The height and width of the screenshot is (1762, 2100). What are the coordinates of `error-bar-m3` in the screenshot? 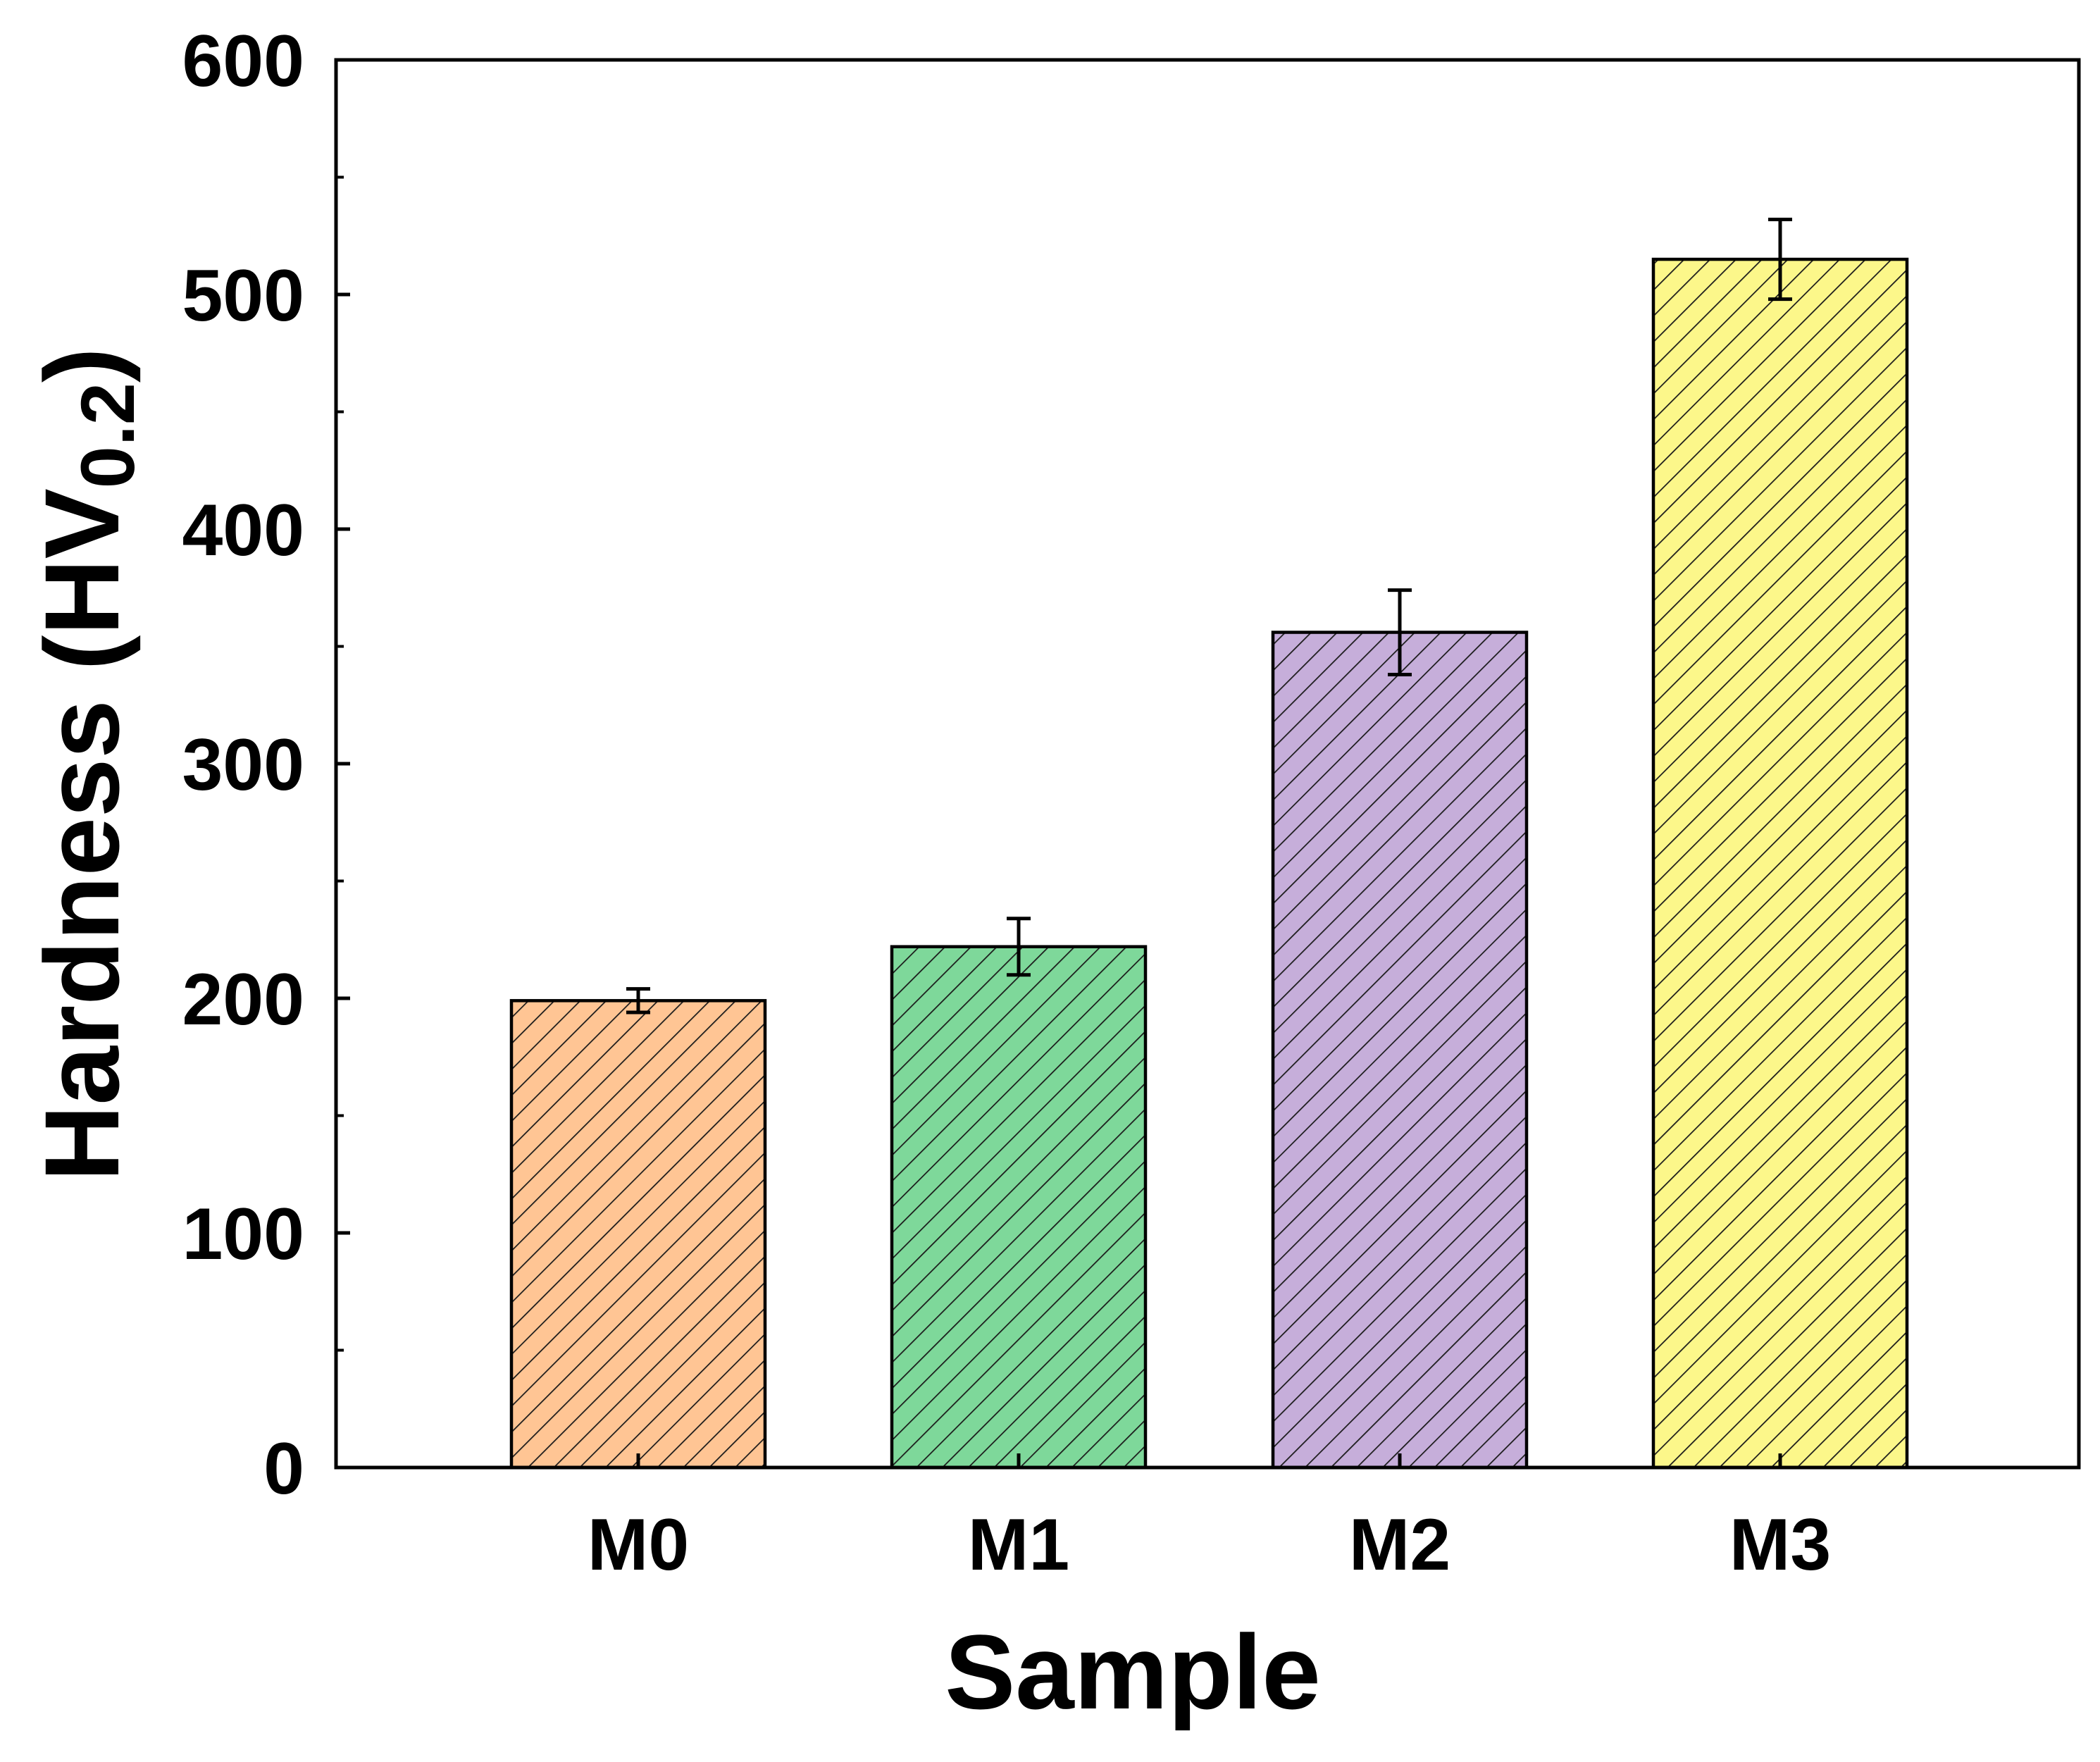 It's located at (1780, 259).